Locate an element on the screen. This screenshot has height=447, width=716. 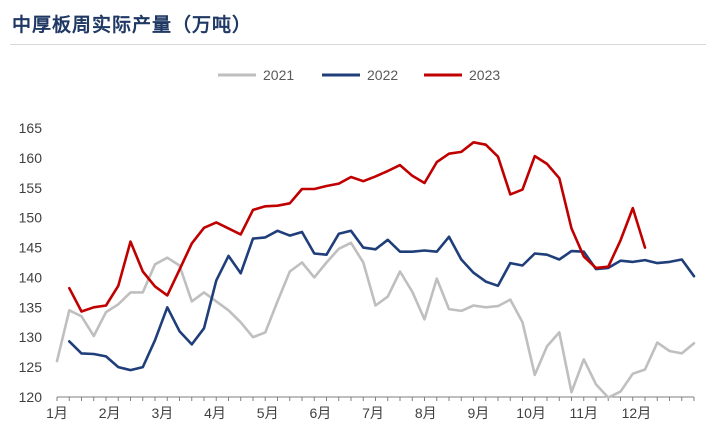
legend-label-2021: 2021 is located at coordinates (278, 75).